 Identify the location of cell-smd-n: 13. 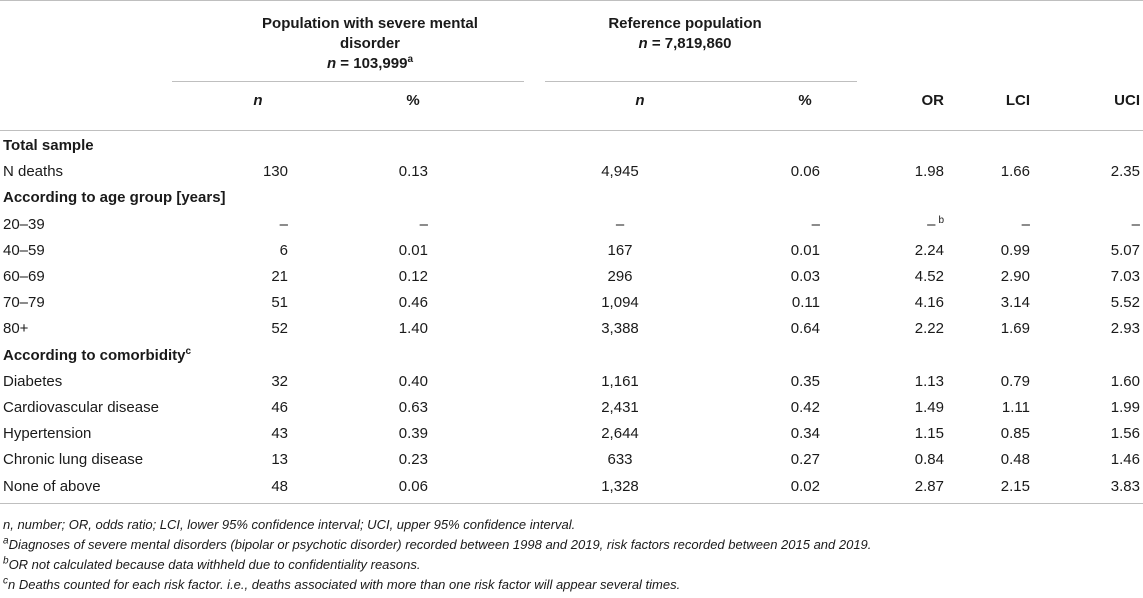
(233, 460).